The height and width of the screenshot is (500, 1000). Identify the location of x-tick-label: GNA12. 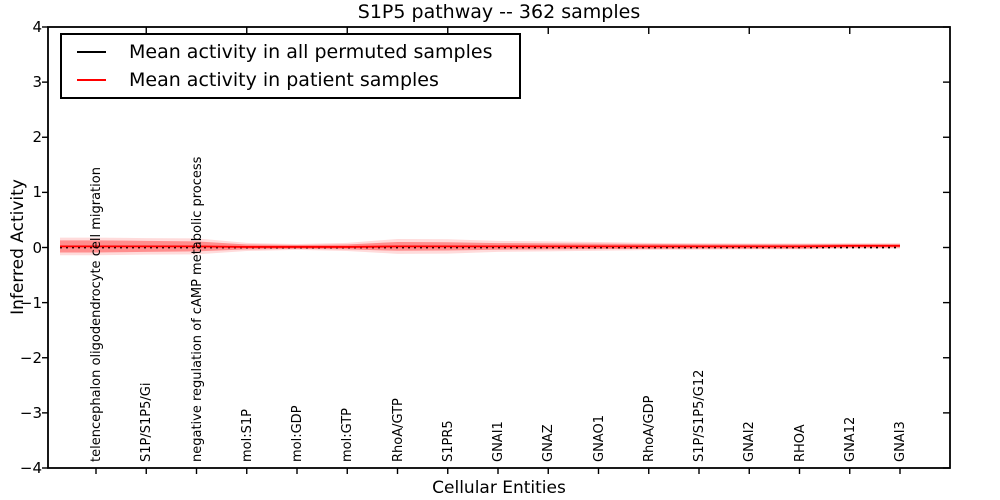
(850, 439).